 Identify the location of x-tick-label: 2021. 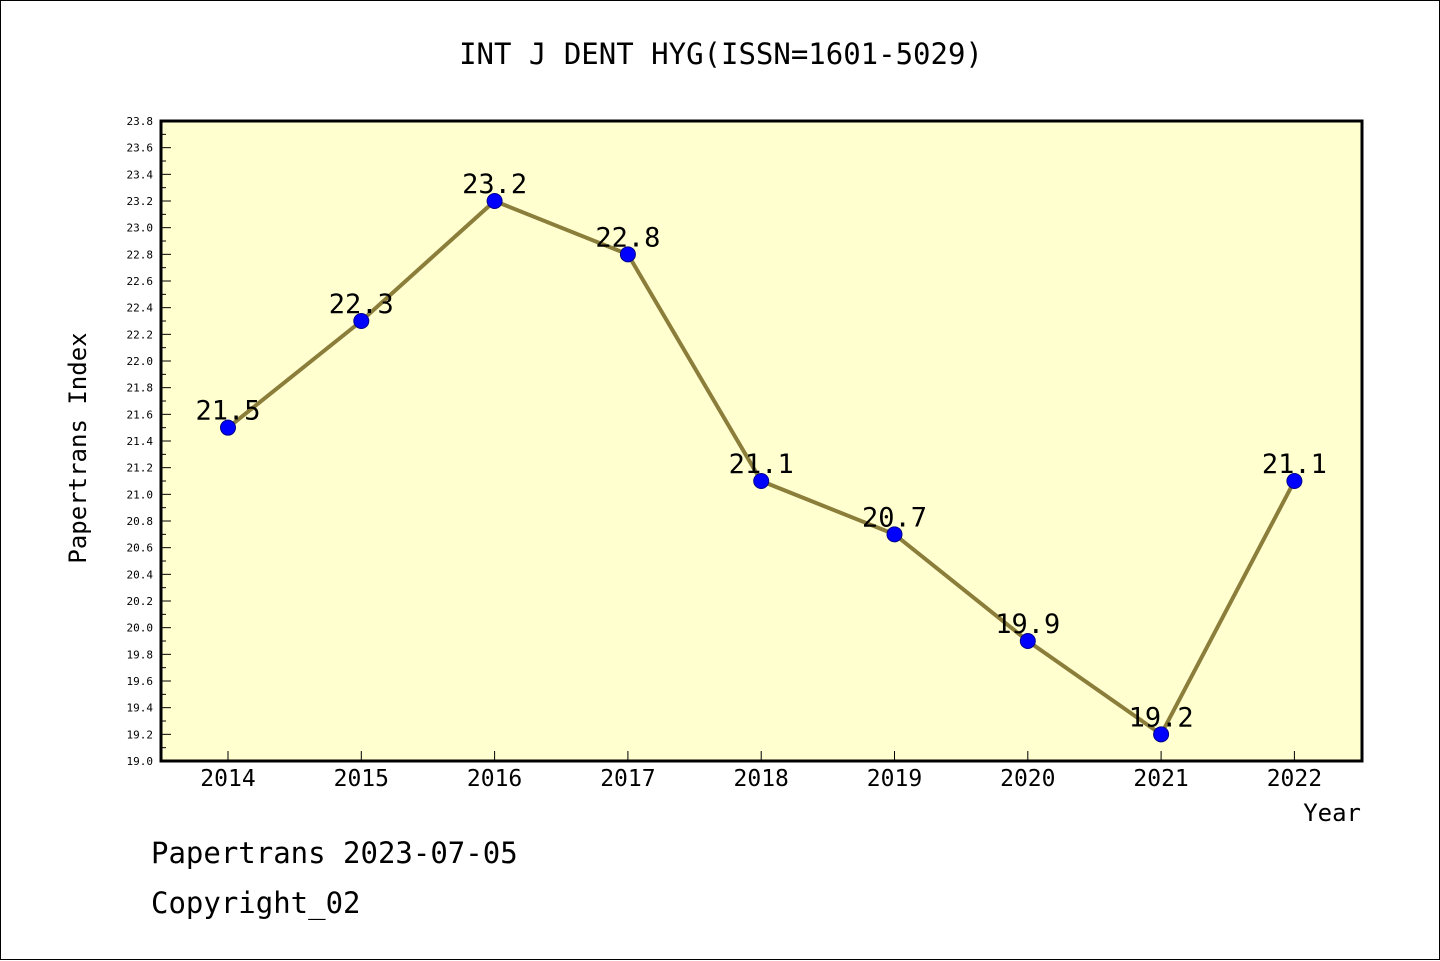
(1160, 779).